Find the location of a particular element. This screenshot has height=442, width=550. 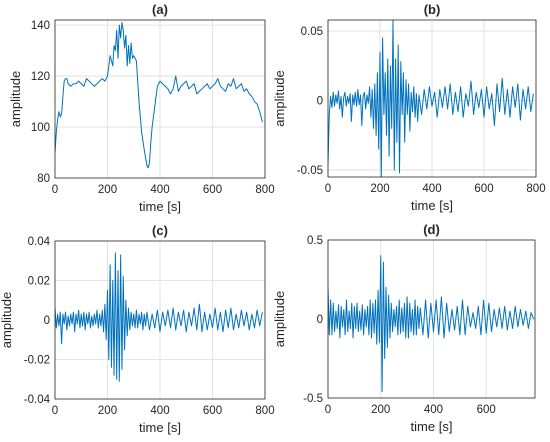

y-tick-label: -0.02 is located at coordinates (37, 361).